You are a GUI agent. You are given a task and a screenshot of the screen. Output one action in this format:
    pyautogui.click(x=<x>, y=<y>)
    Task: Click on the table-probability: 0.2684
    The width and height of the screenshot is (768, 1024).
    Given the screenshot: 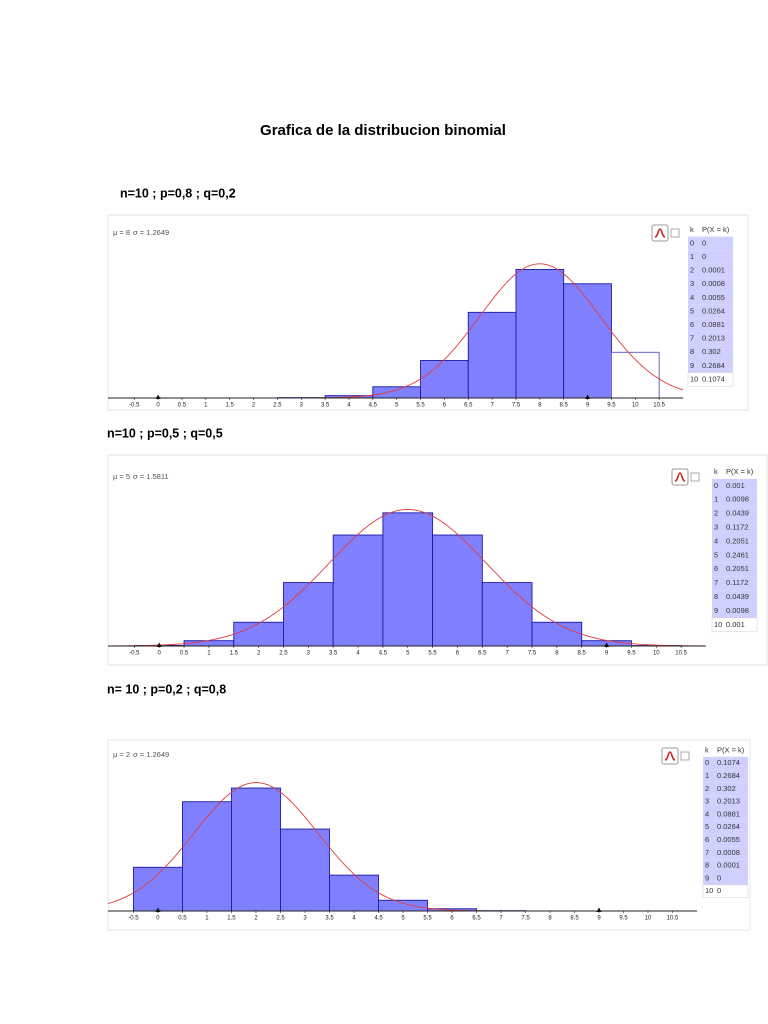 What is the action you would take?
    pyautogui.click(x=728, y=775)
    